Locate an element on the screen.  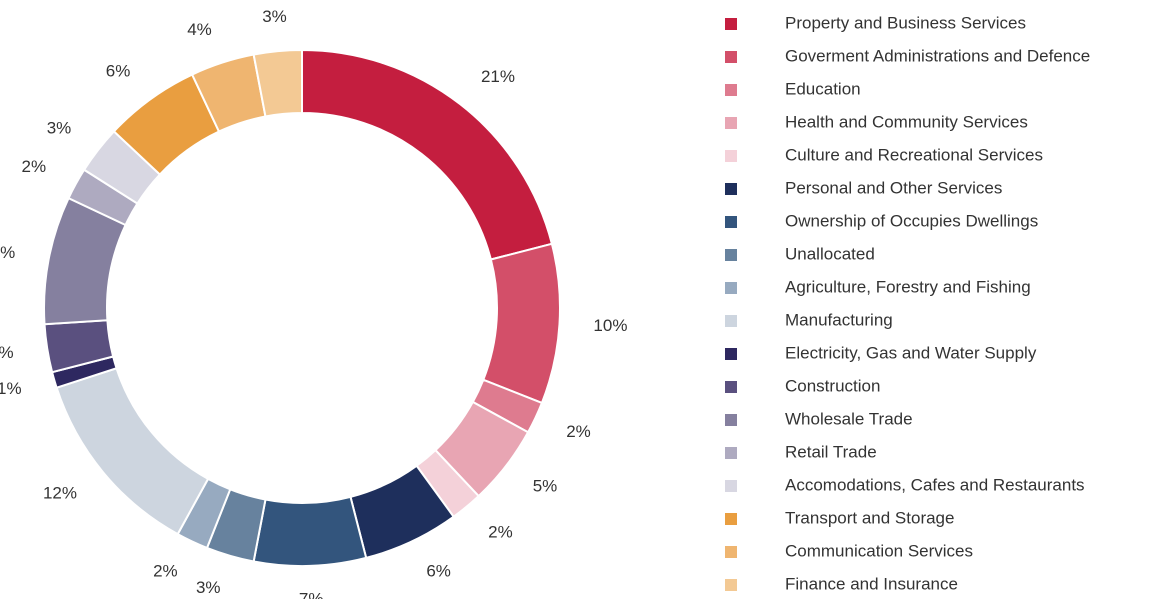
value-label: 5% is located at coordinates (545, 485).